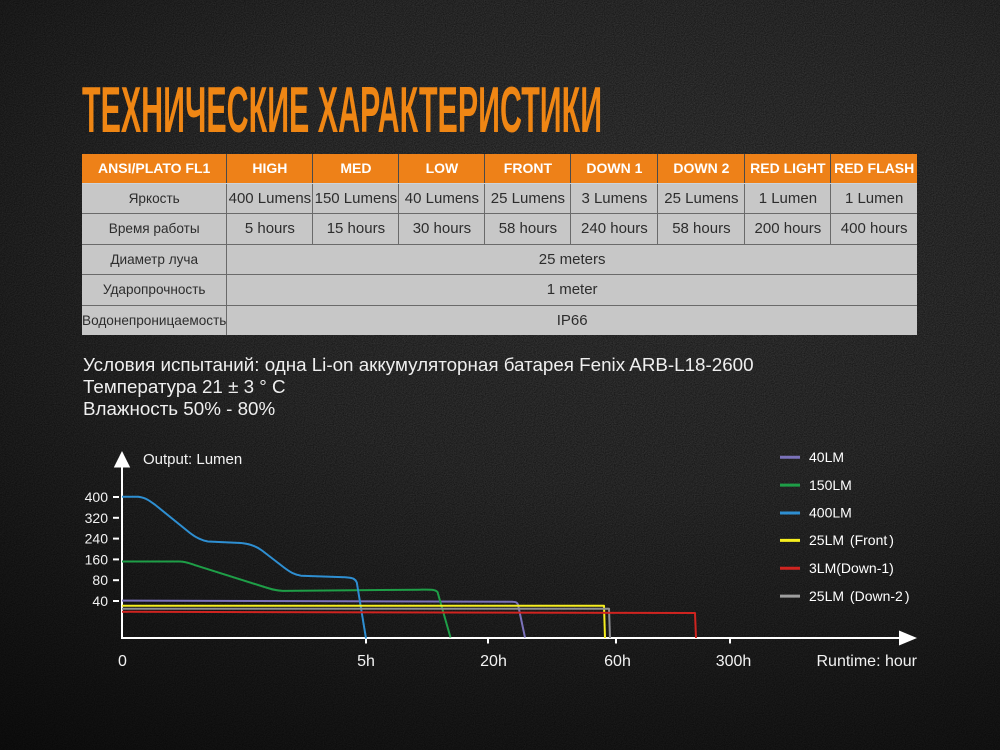 This screenshot has height=750, width=1000. I want to click on svg-text: 240, so click(97, 539).